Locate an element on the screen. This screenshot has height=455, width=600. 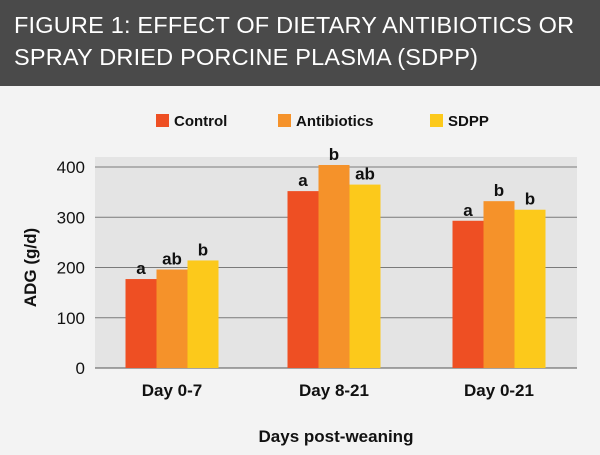
x-category-3: Day 0-21 is located at coordinates (499, 390).